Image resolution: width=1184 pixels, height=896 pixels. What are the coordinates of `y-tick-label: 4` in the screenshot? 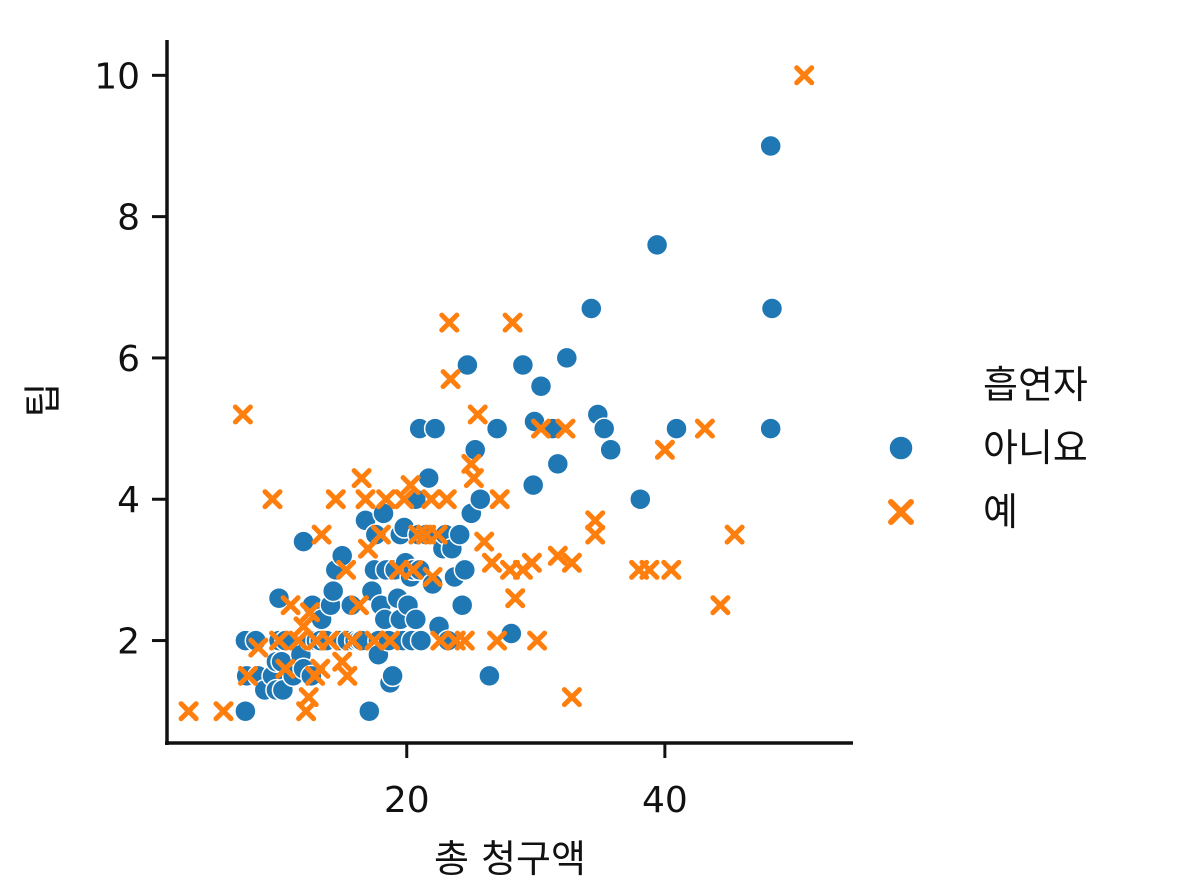 It's located at (128, 500).